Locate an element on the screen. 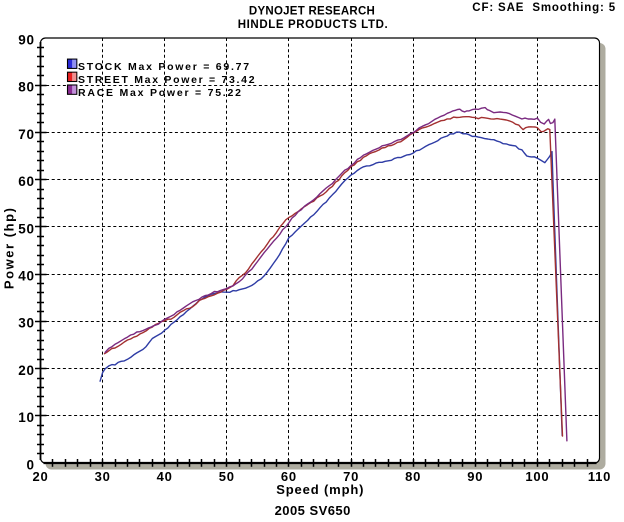 The width and height of the screenshot is (624, 522). svg-text: STOCK Max Power = 69.77 is located at coordinates (164, 67).